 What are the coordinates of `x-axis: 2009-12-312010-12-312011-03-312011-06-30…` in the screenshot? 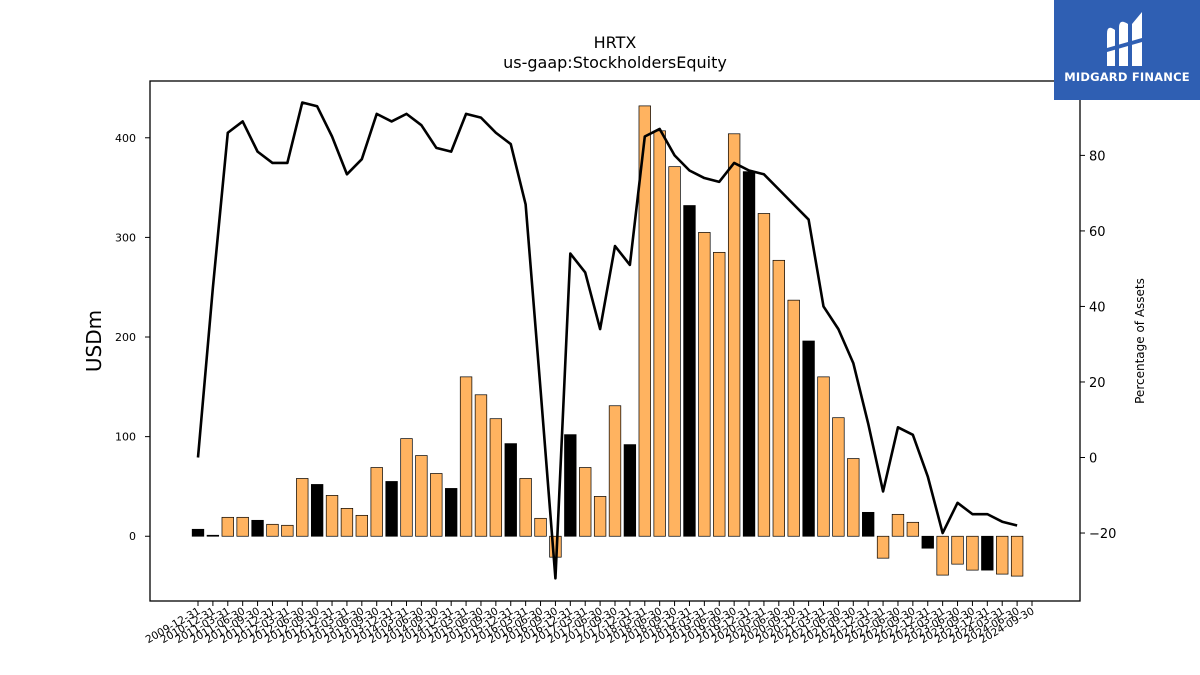 It's located at (590, 623).